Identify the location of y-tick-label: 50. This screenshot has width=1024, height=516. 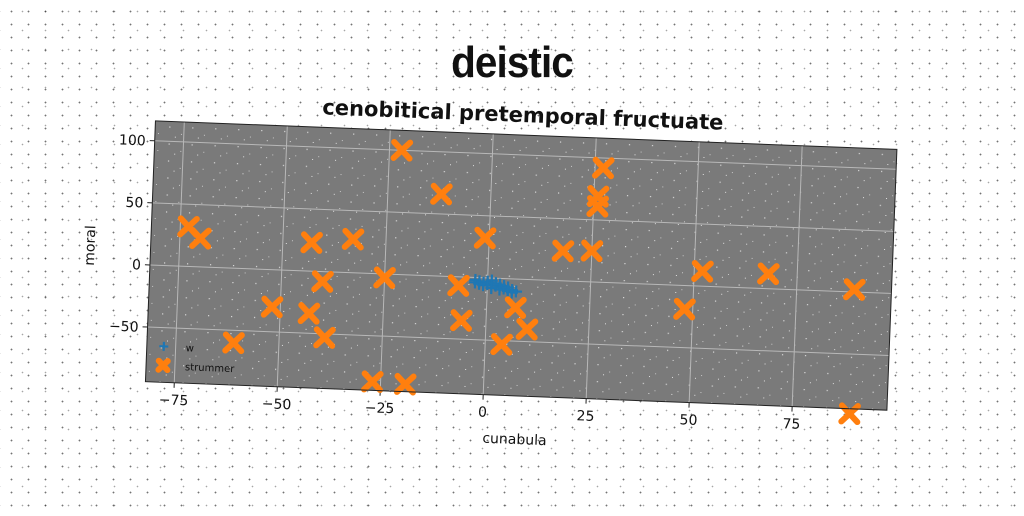
(134, 203).